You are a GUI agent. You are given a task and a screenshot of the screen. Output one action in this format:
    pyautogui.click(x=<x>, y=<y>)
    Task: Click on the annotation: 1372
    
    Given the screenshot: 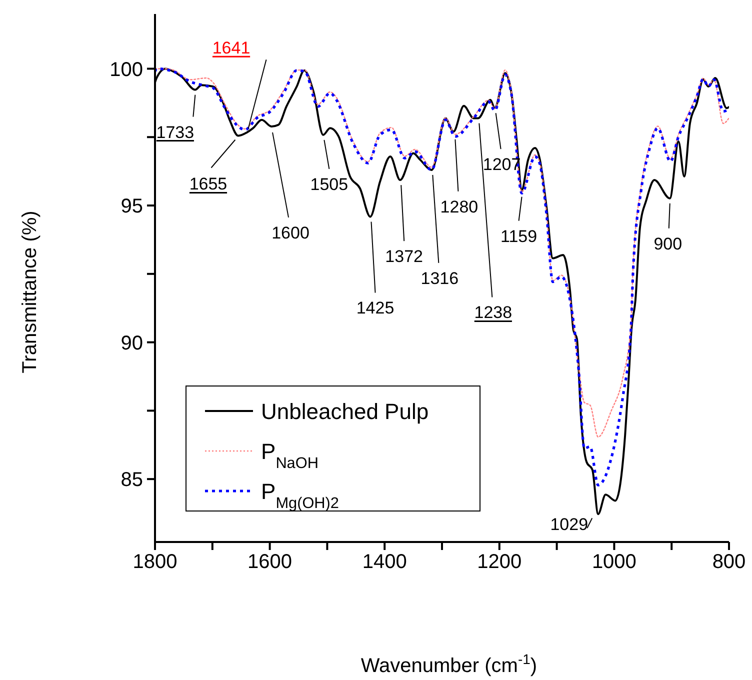 What is the action you would take?
    pyautogui.click(x=404, y=256)
    